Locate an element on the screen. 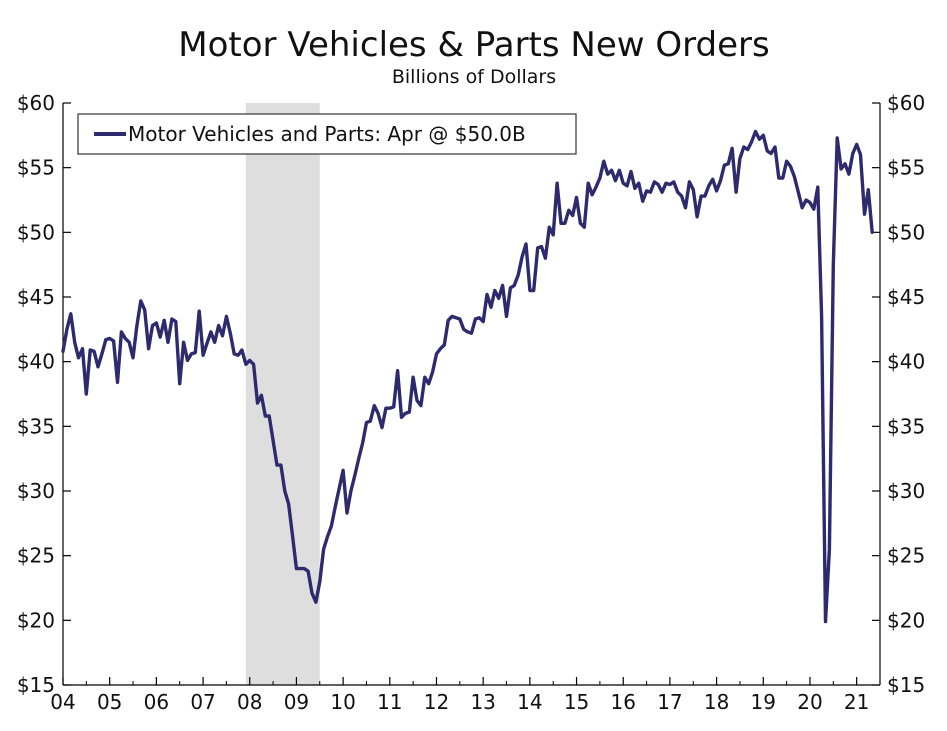  y-tick-label-left: $50 is located at coordinates (36, 232).